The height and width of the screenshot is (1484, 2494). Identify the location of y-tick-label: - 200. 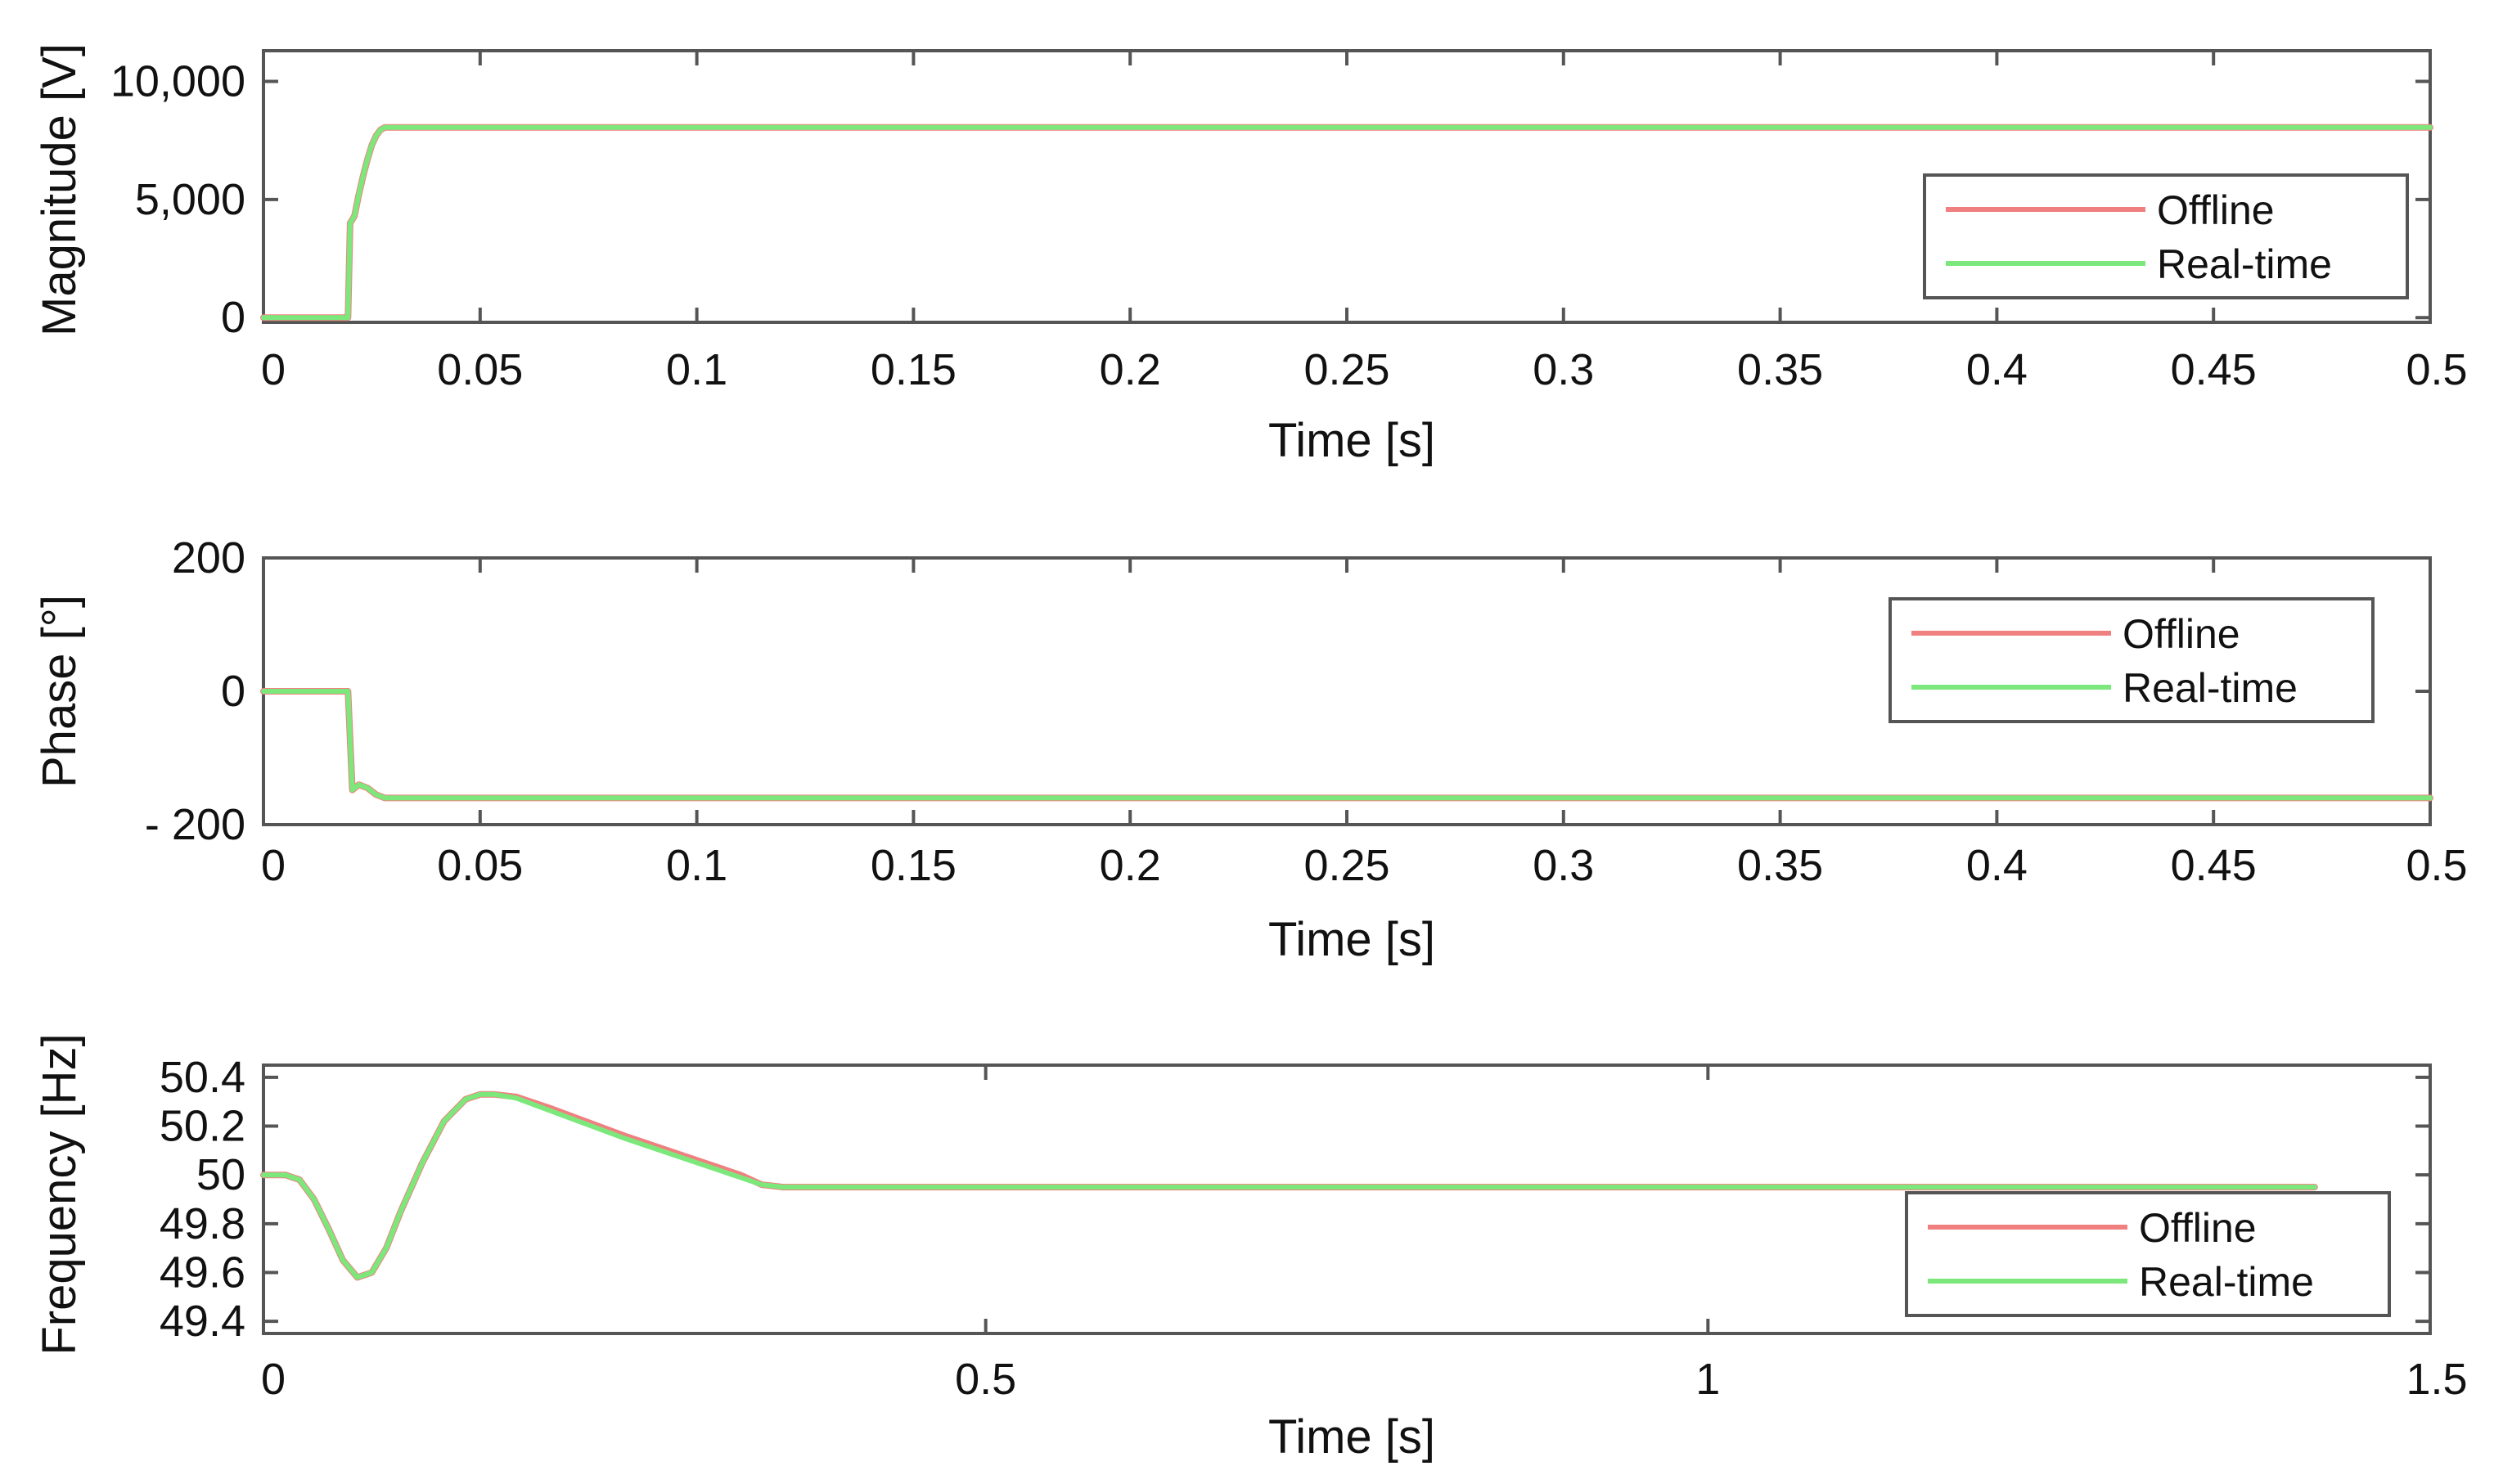
(195, 824).